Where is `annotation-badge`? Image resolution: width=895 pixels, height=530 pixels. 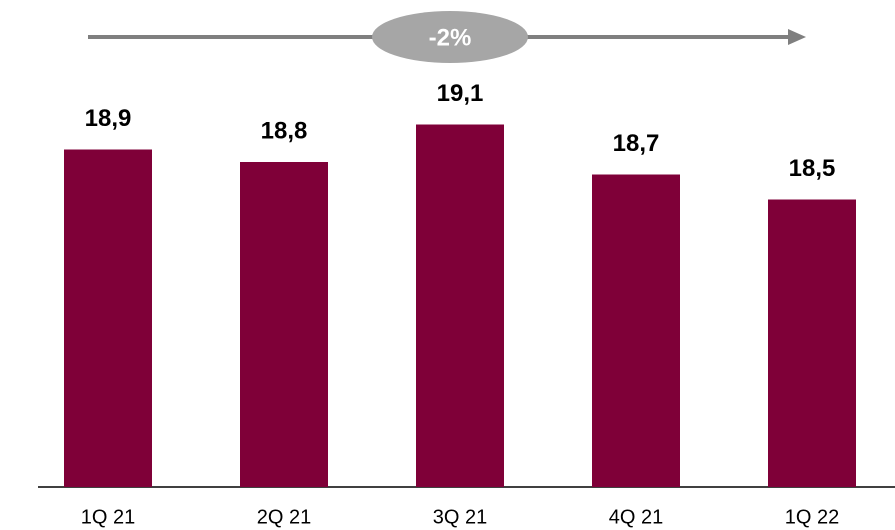
annotation-badge is located at coordinates (450, 37).